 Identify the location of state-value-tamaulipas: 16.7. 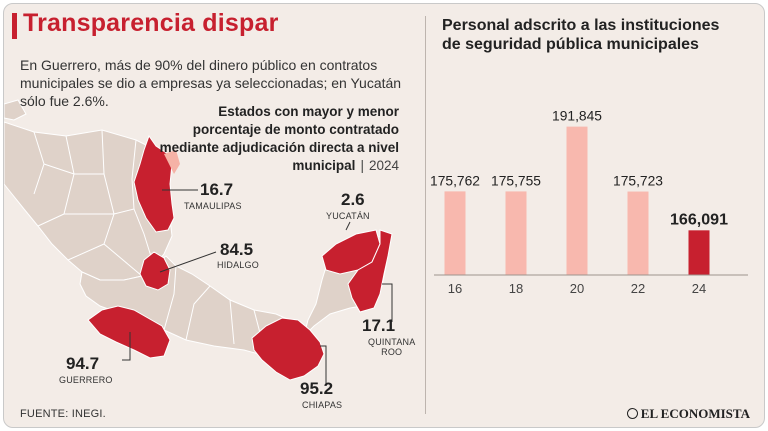
(217, 189).